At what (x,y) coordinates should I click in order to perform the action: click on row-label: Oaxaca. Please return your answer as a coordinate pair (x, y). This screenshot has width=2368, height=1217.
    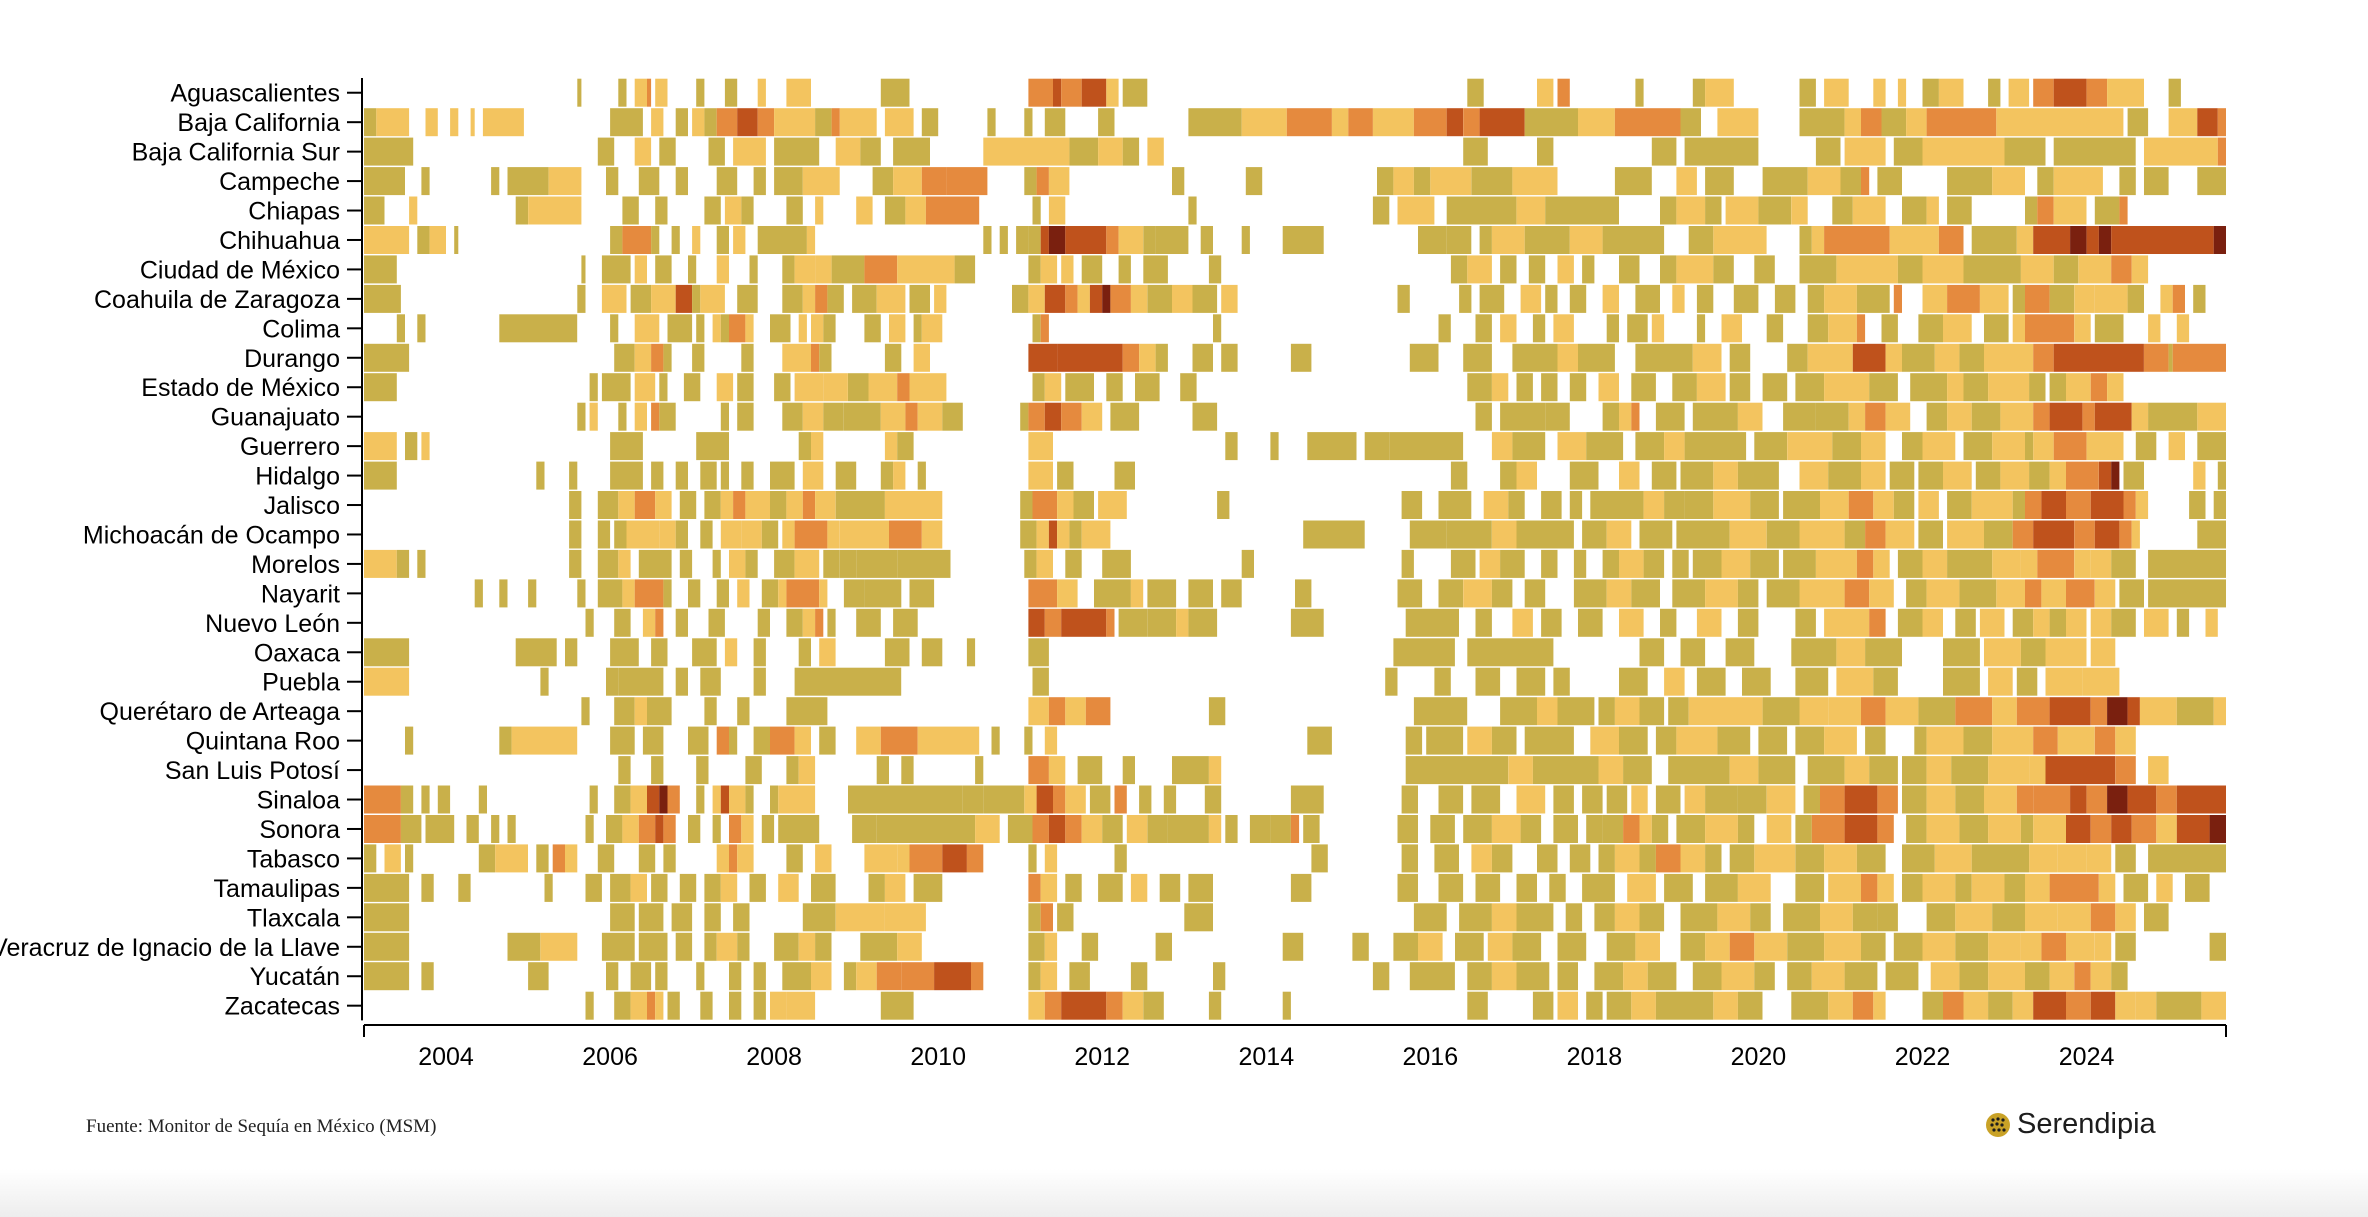
    Looking at the image, I should click on (297, 653).